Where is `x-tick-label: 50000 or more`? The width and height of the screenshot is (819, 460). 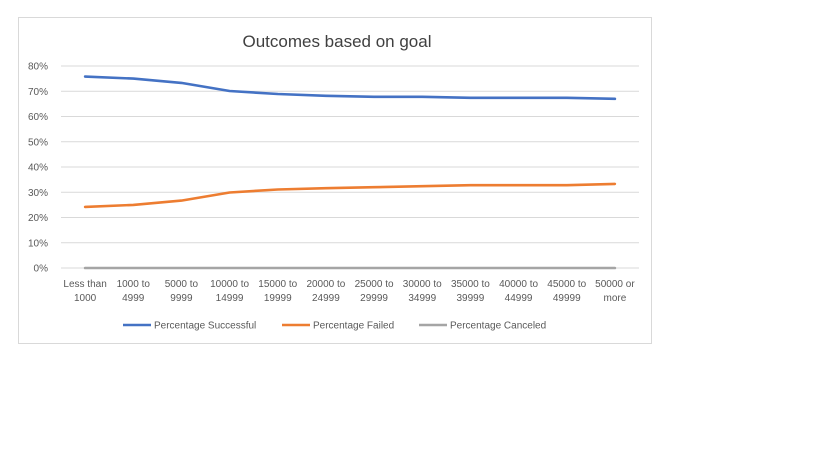
x-tick-label: 50000 or more is located at coordinates (615, 291).